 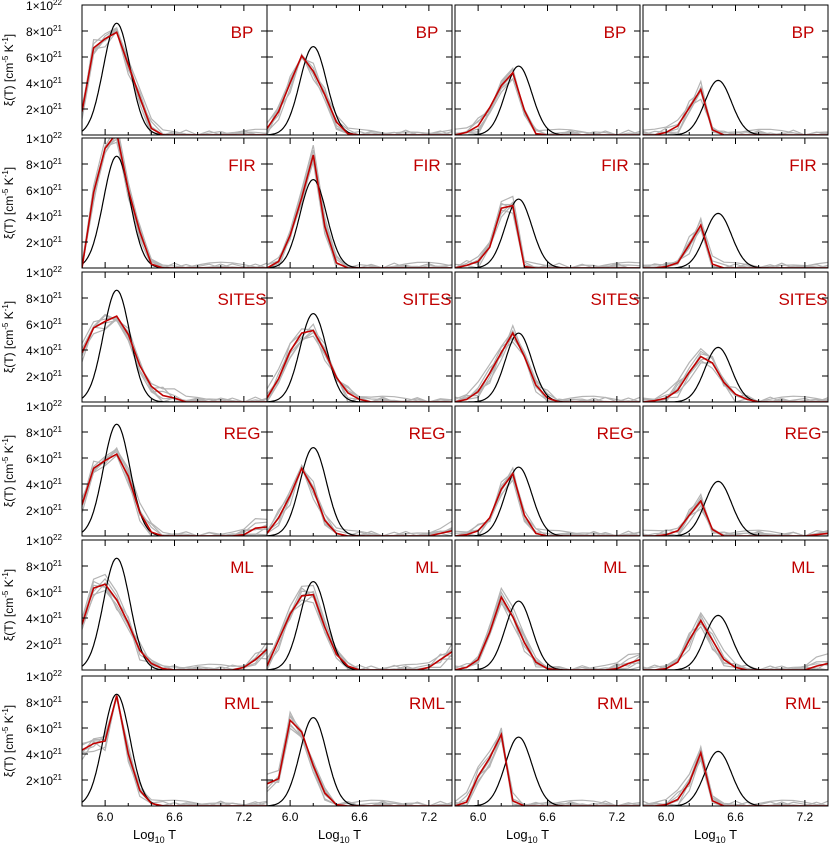 I want to click on panel-ml-col3: ML, so click(x=547, y=605).